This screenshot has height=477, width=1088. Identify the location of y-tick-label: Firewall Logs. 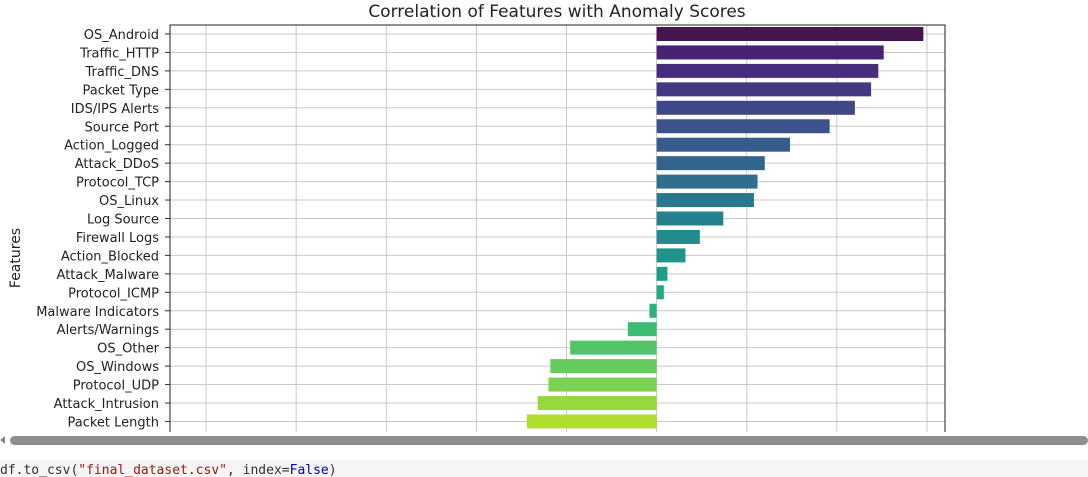
(117, 238).